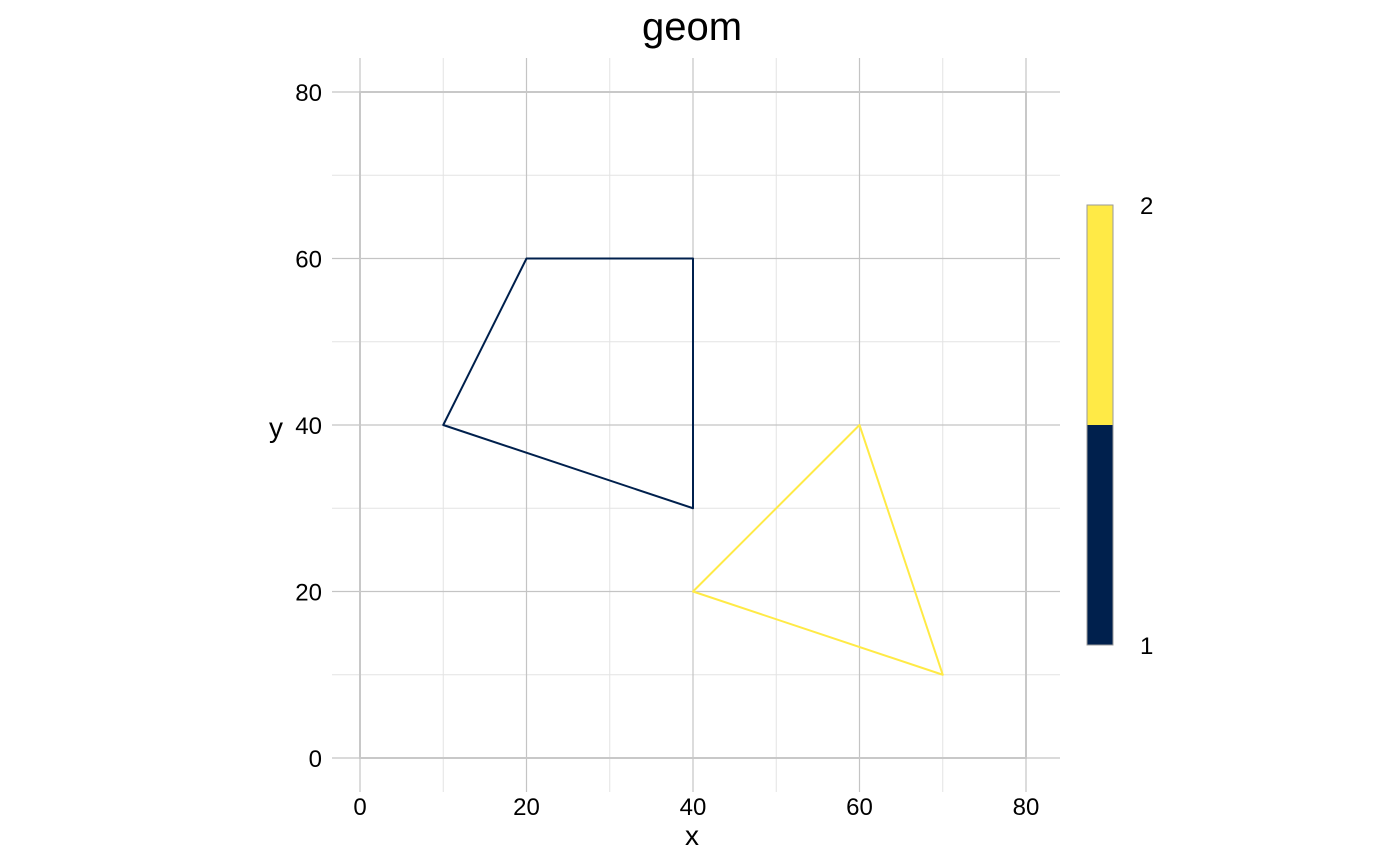 The height and width of the screenshot is (866, 1400). I want to click on x-tick-label: 0, so click(359, 807).